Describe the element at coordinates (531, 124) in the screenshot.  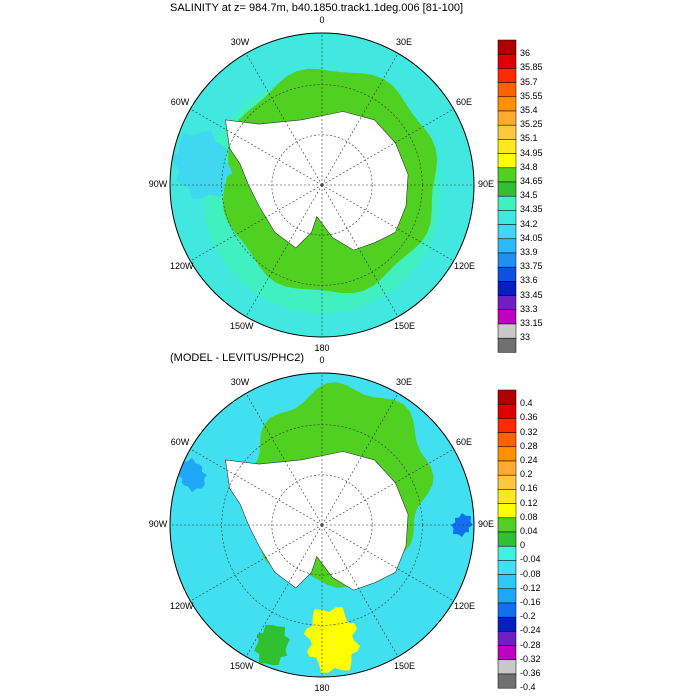
I see `colorbar-label: 35.25` at that location.